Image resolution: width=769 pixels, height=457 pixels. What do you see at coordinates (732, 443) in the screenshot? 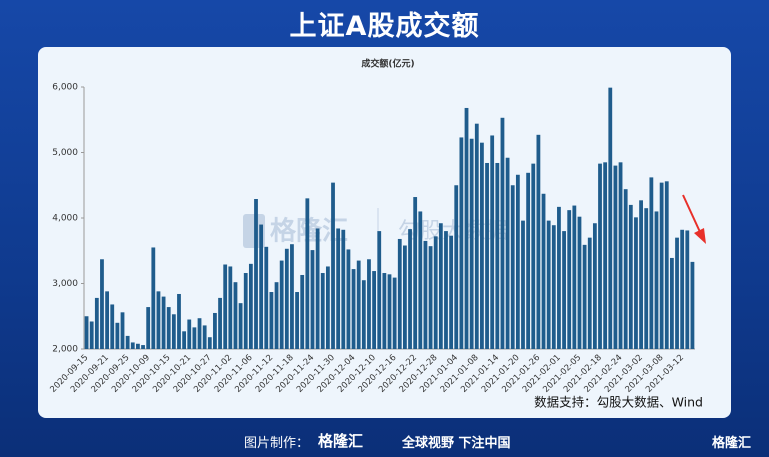
I see `footer-corner: 格隆汇` at bounding box center [732, 443].